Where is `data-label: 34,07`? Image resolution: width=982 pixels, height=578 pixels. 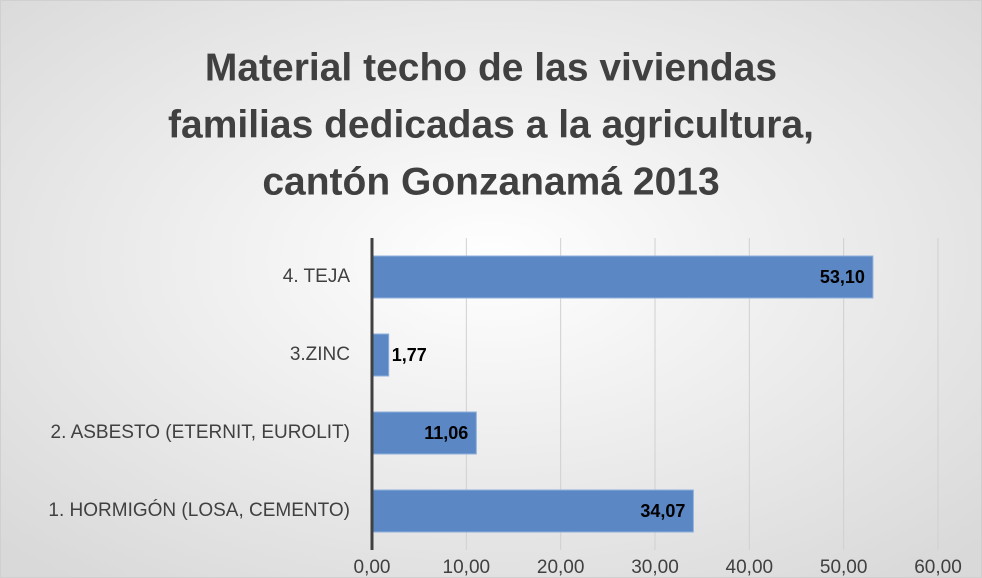
data-label: 34,07 is located at coordinates (662, 511).